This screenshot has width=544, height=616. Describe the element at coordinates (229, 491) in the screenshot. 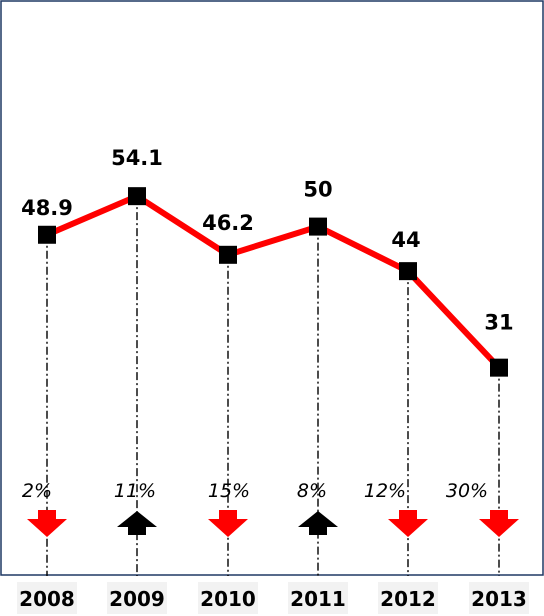

I see `change-label-2010: 15%` at that location.